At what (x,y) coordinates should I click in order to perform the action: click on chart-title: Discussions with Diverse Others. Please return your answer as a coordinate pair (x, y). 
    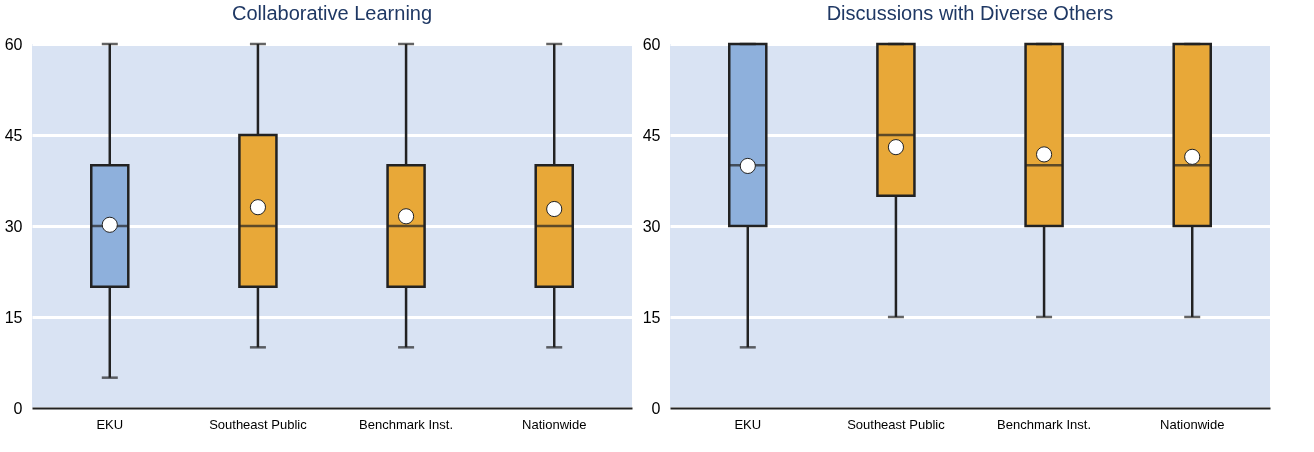
    Looking at the image, I should click on (970, 13).